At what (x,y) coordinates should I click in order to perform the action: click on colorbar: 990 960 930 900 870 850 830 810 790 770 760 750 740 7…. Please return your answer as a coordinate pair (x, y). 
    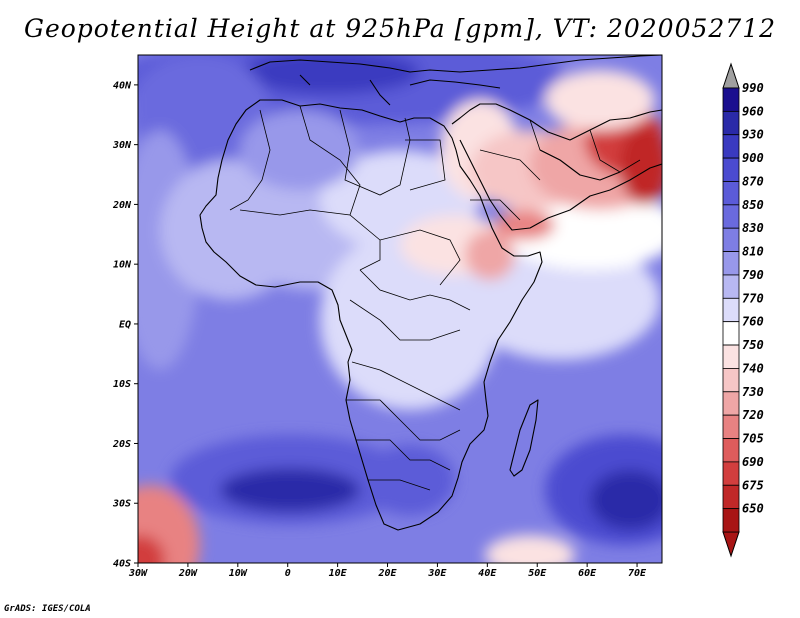
    Looking at the image, I should click on (743, 310).